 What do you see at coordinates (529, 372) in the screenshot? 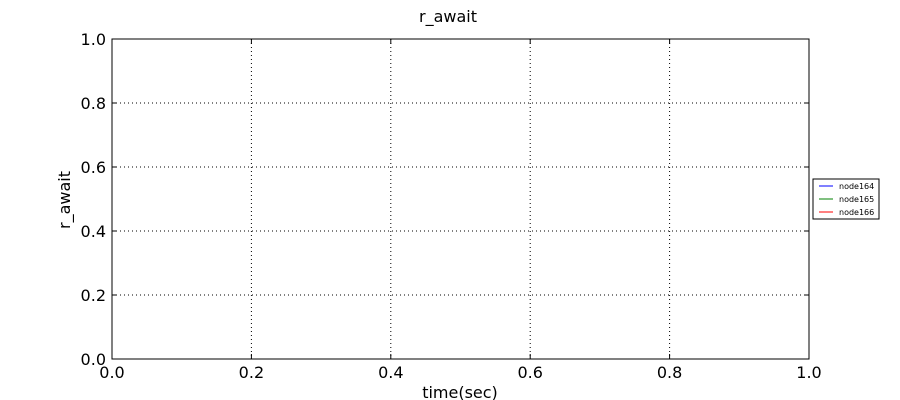
I see `x-tick-label: 0.6` at bounding box center [529, 372].